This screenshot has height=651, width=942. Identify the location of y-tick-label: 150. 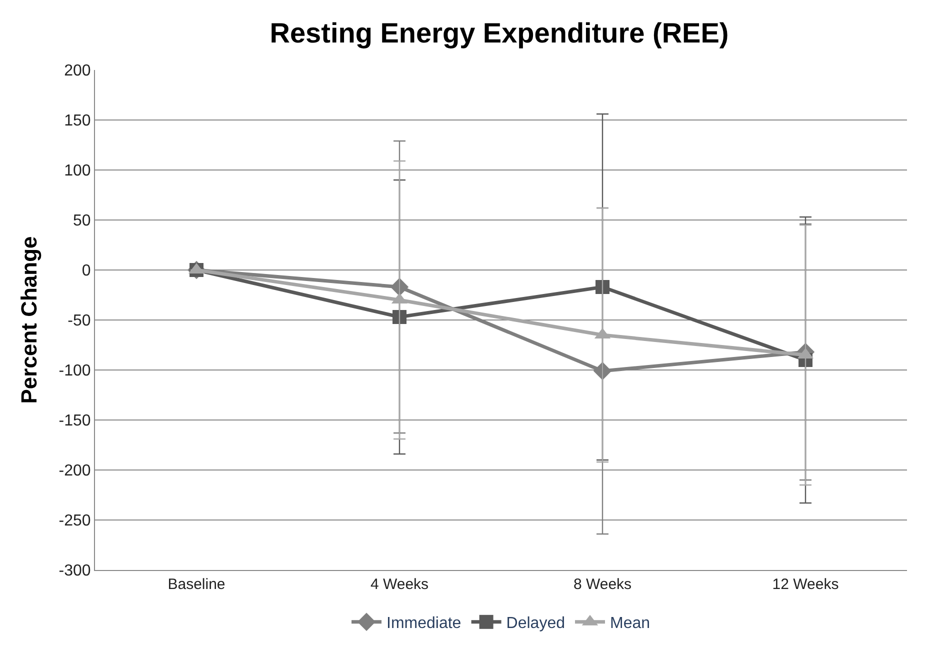
(77, 121).